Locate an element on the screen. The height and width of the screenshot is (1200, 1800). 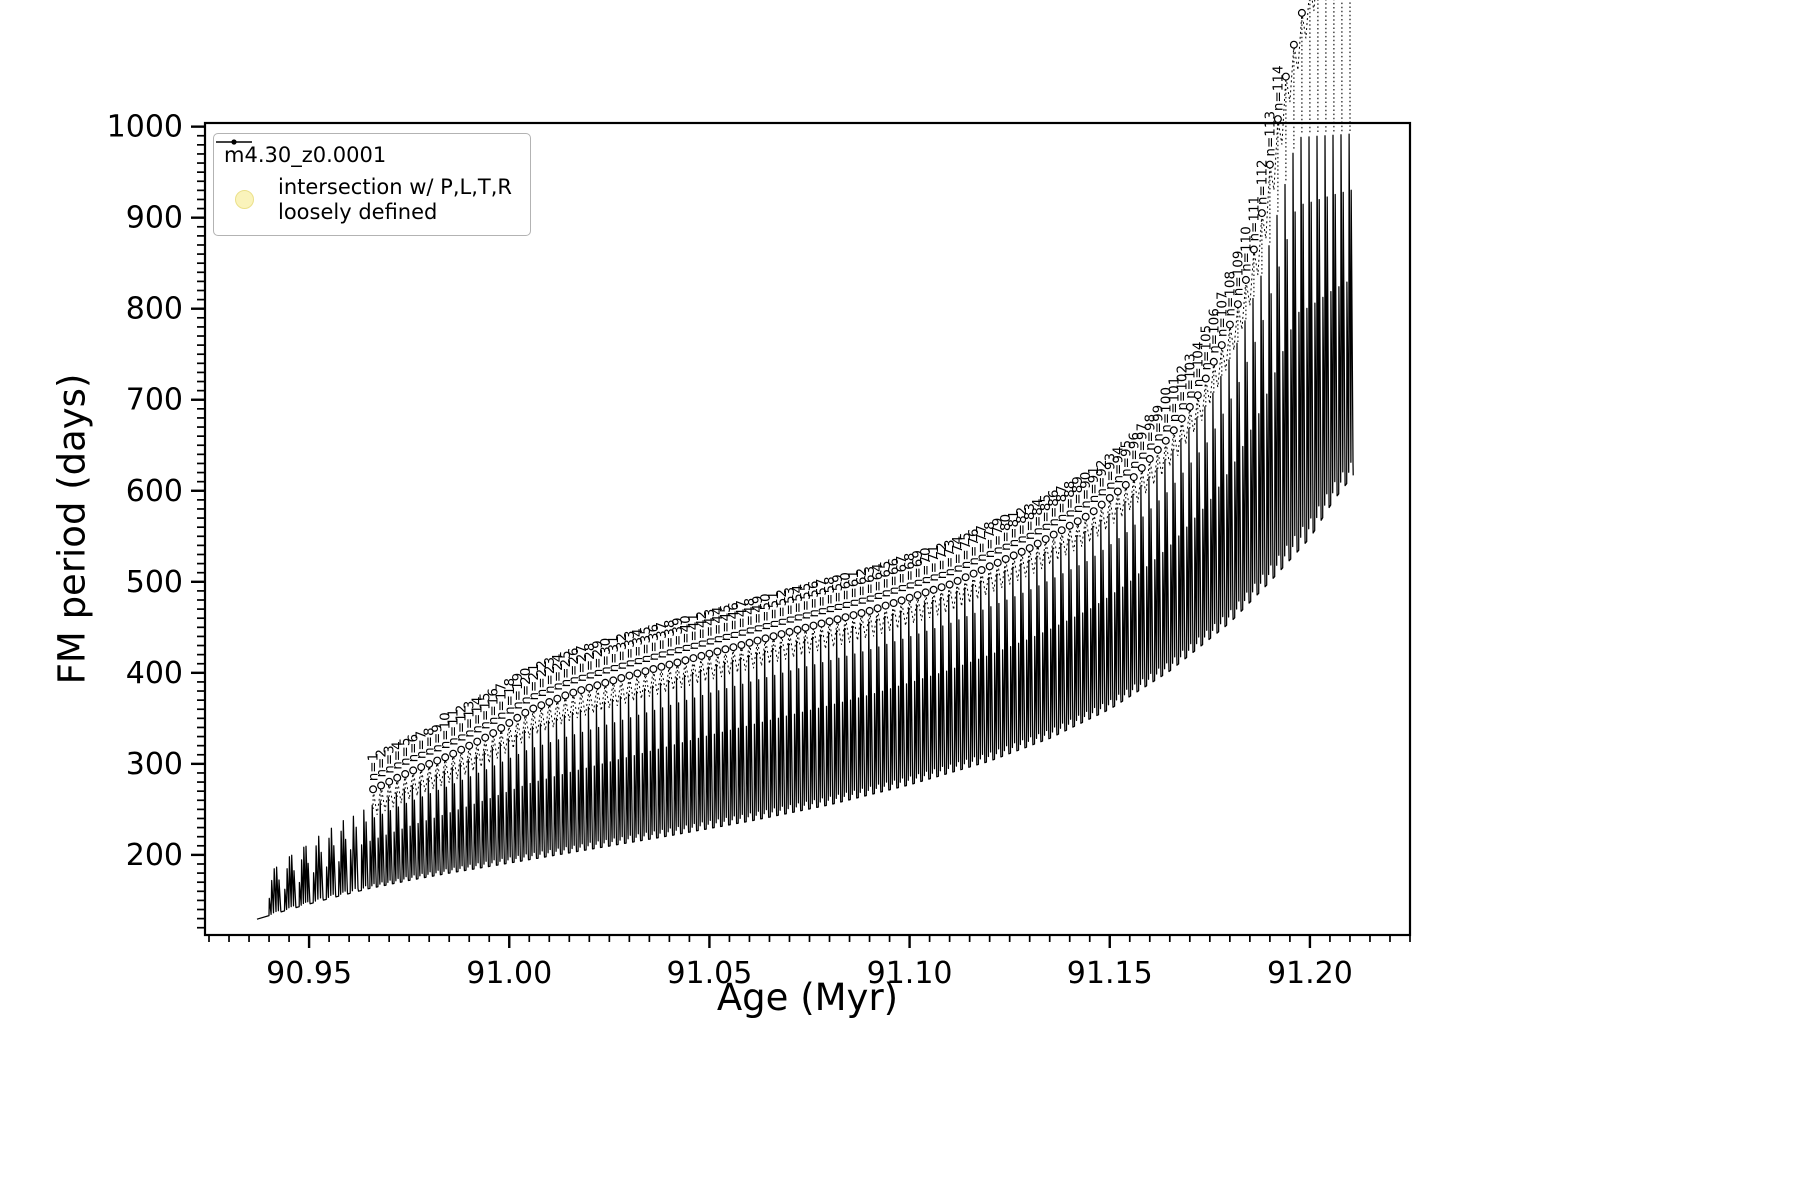
svg-text: n=10 is located at coordinates (446, 730).